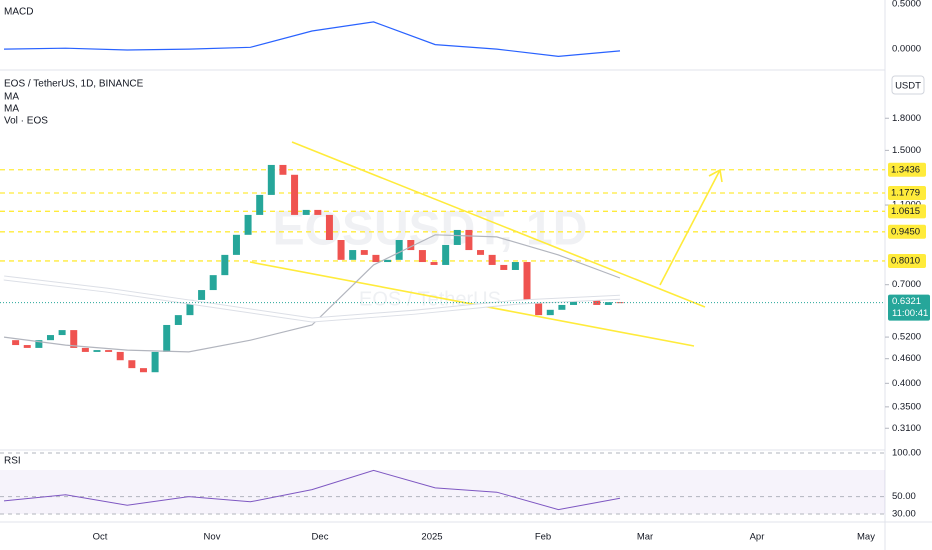 This screenshot has width=932, height=550. I want to click on arrow, so click(690, 227).